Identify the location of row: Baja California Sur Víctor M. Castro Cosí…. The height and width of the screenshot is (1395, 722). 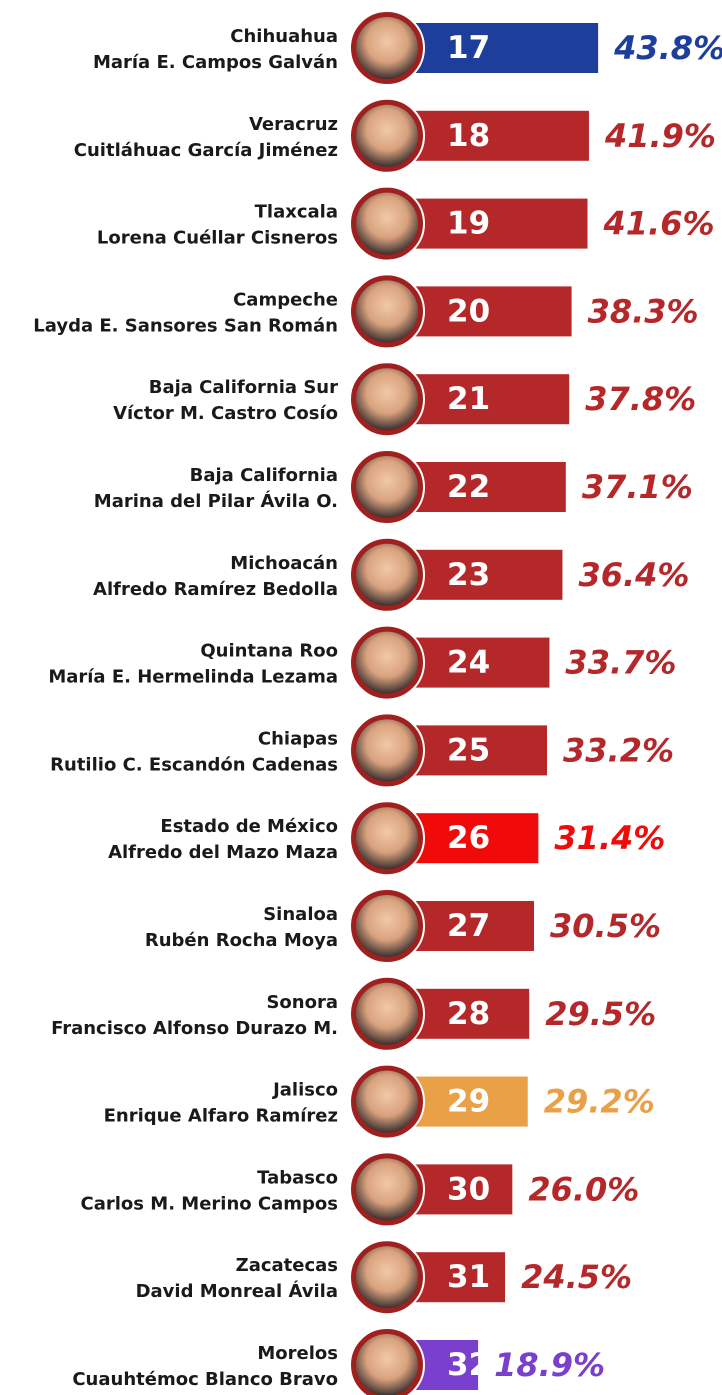
(404, 399).